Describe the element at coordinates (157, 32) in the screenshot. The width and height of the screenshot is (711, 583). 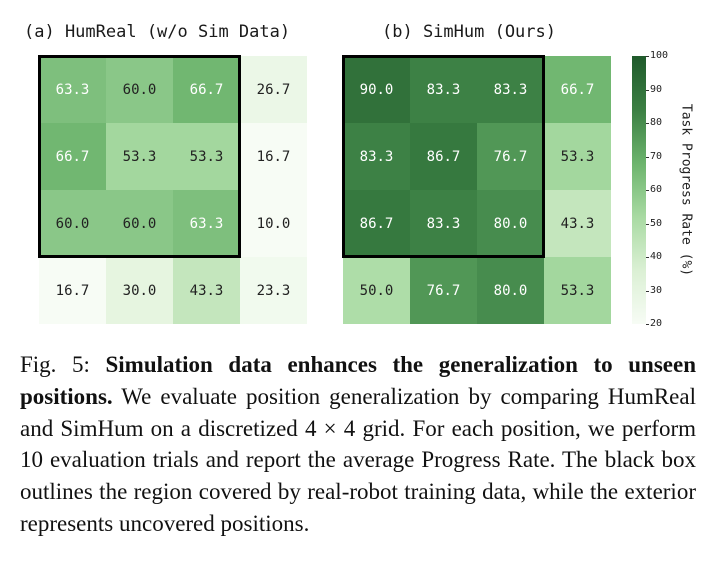
I see `panel-a-title: (a) HumReal (w/o Sim Data)` at that location.